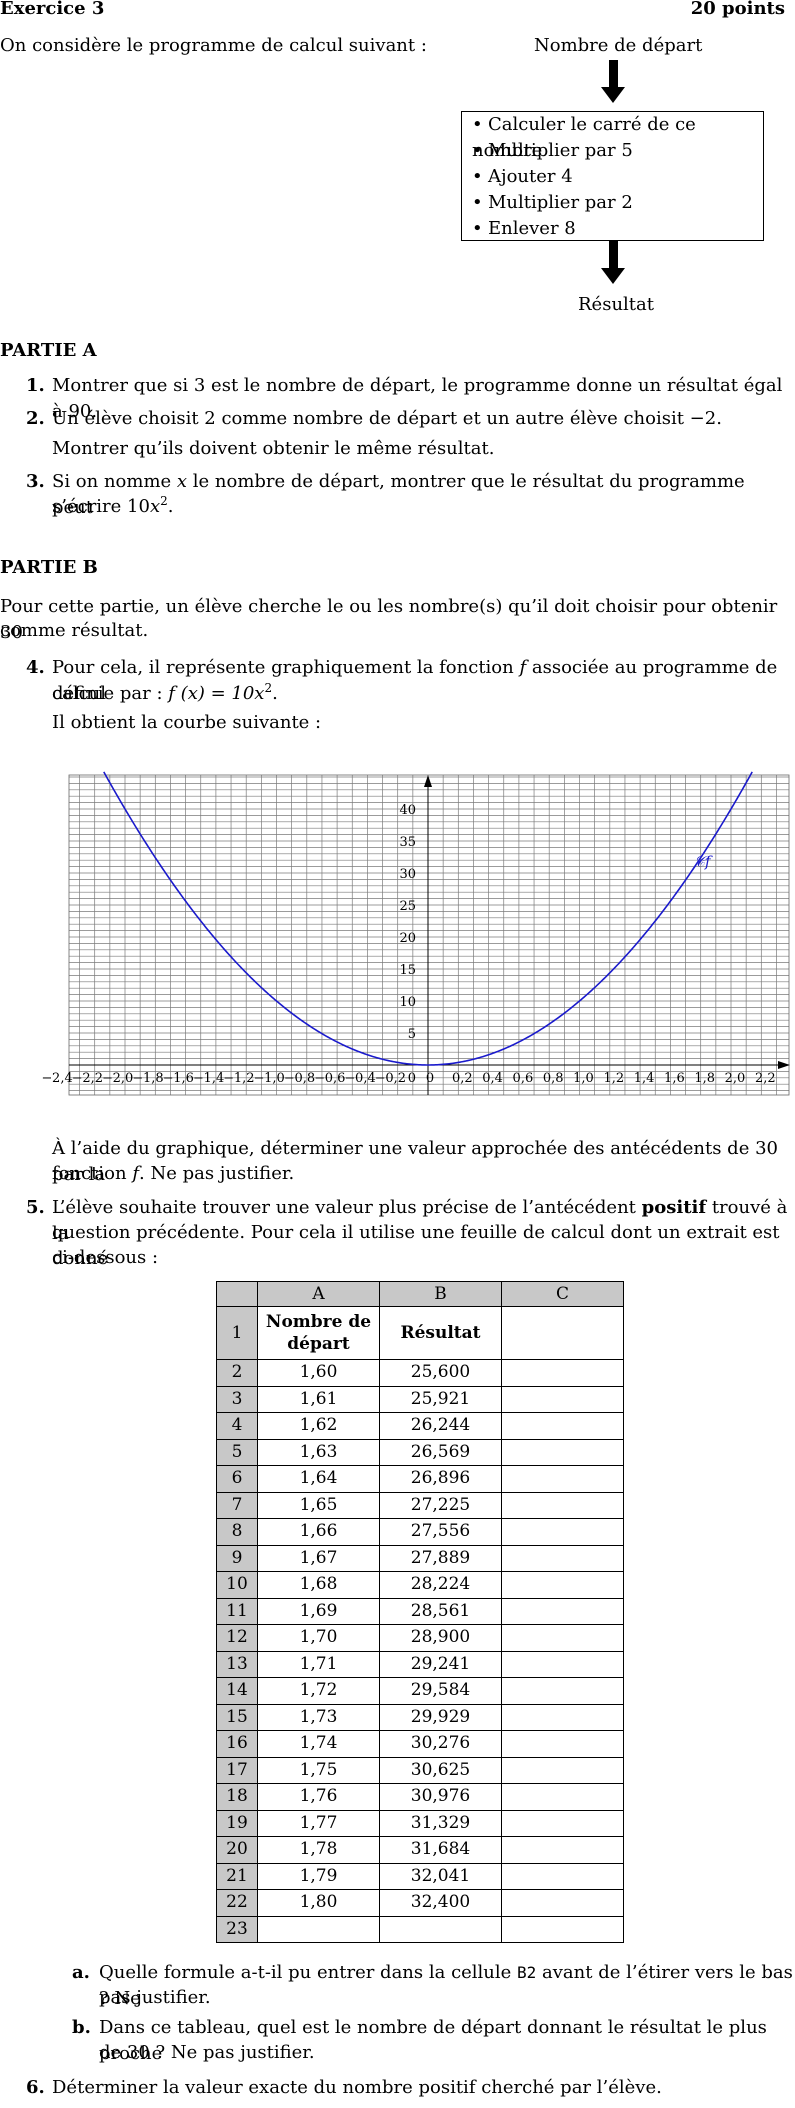  I want to click on q5b-label: b., so click(81, 2028).